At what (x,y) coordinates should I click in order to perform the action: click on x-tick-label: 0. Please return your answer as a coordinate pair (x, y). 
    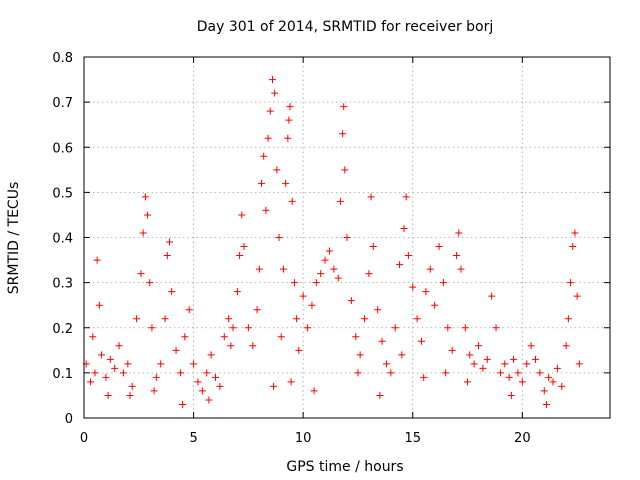
    Looking at the image, I should click on (84, 438).